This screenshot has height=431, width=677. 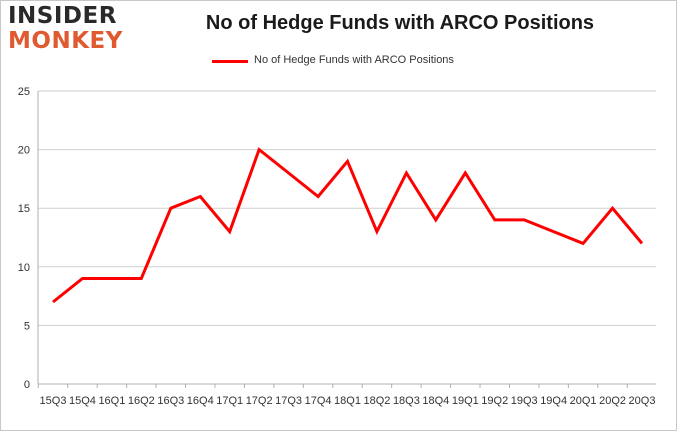 I want to click on x-tick-label: 18Q1, so click(x=347, y=401).